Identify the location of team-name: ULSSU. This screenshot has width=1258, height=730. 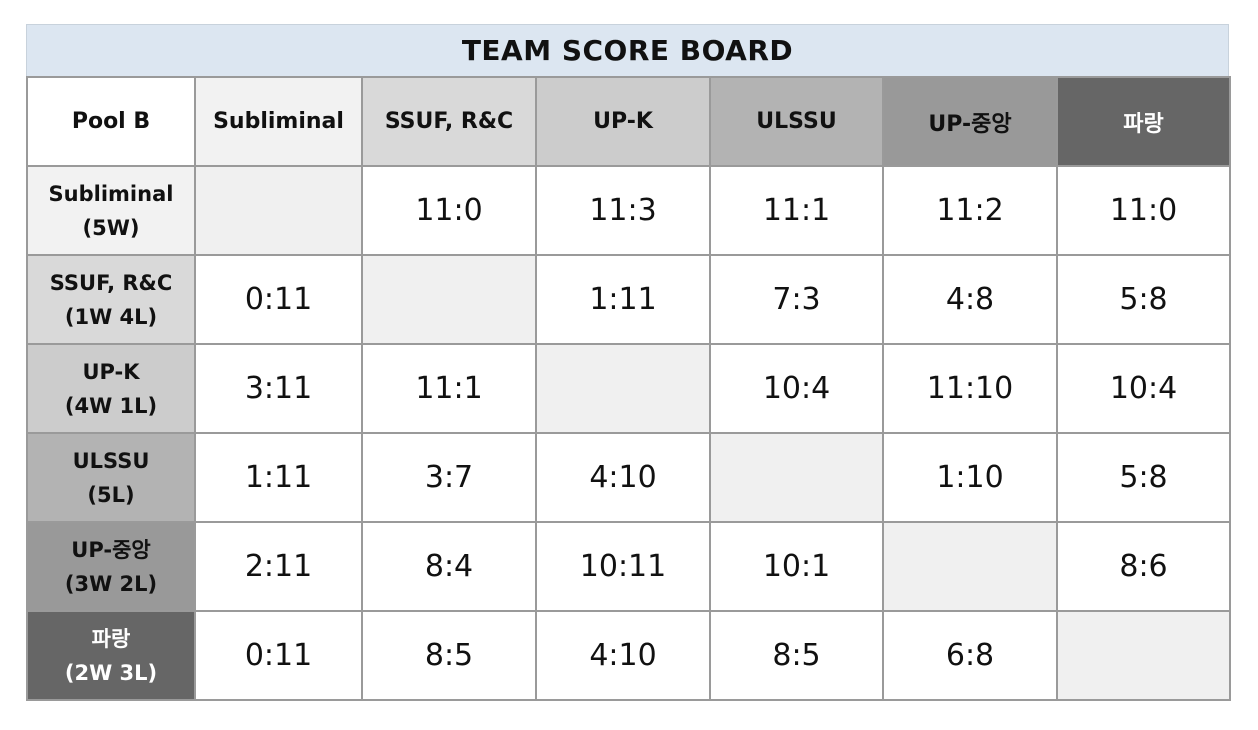
(111, 460).